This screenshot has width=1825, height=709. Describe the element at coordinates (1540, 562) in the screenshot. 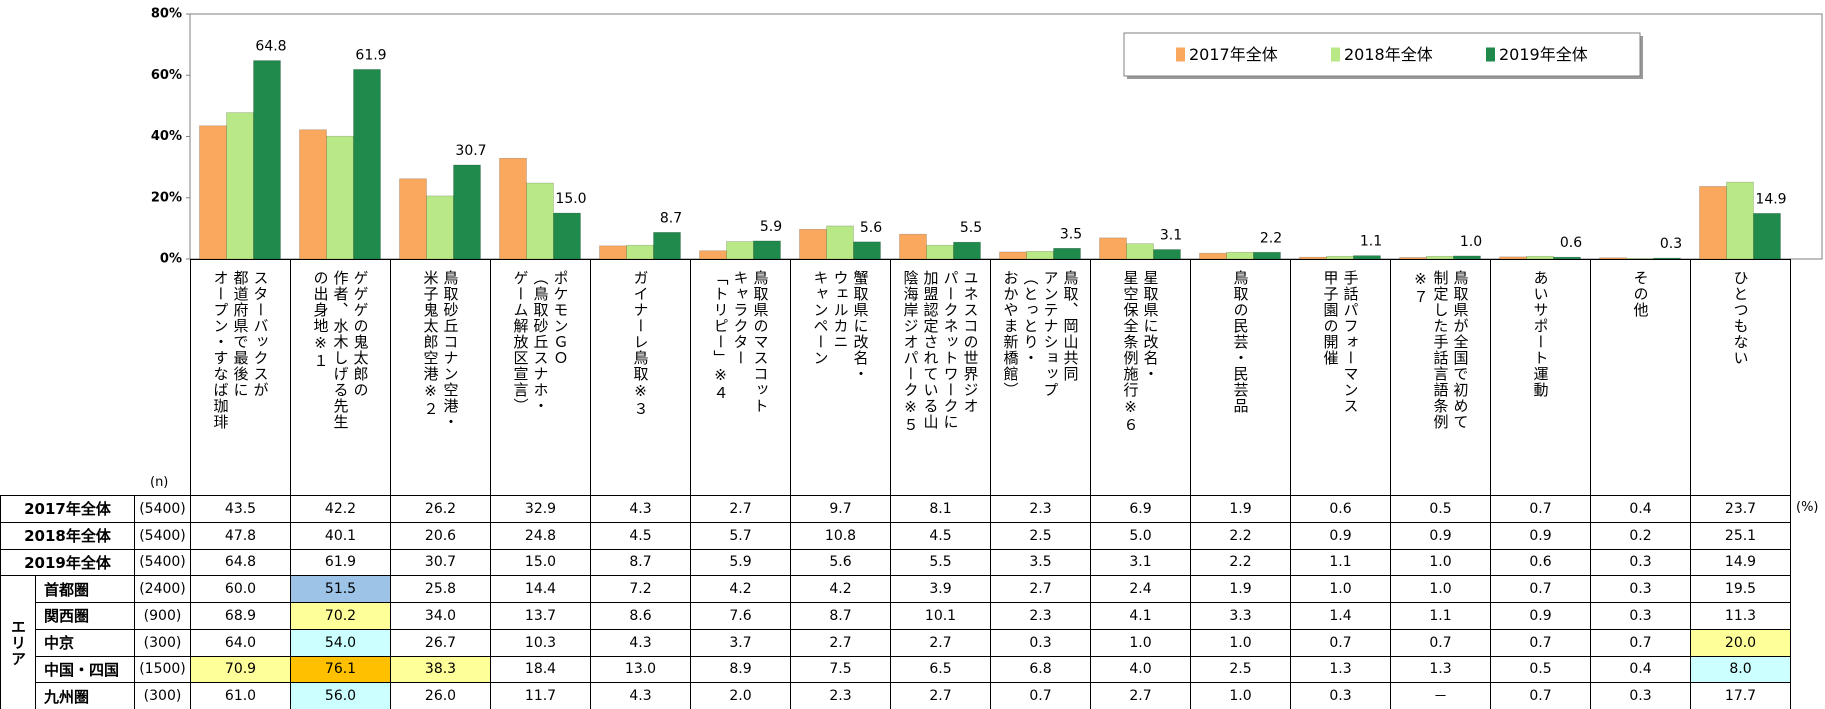

I see `table-cell: 0.6` at that location.